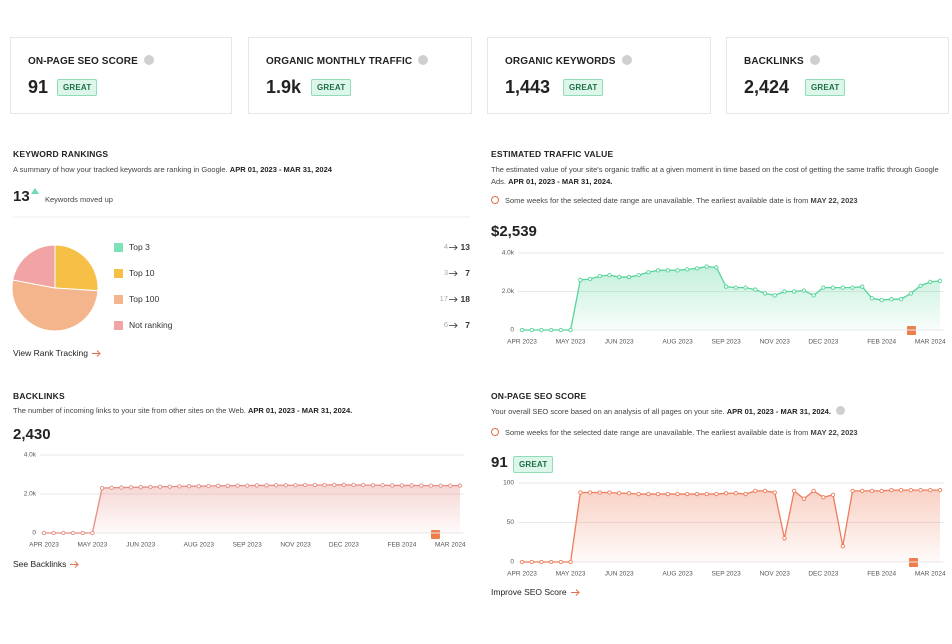  Describe the element at coordinates (529, 592) in the screenshot. I see `link-text: Improve SEO Score` at that location.